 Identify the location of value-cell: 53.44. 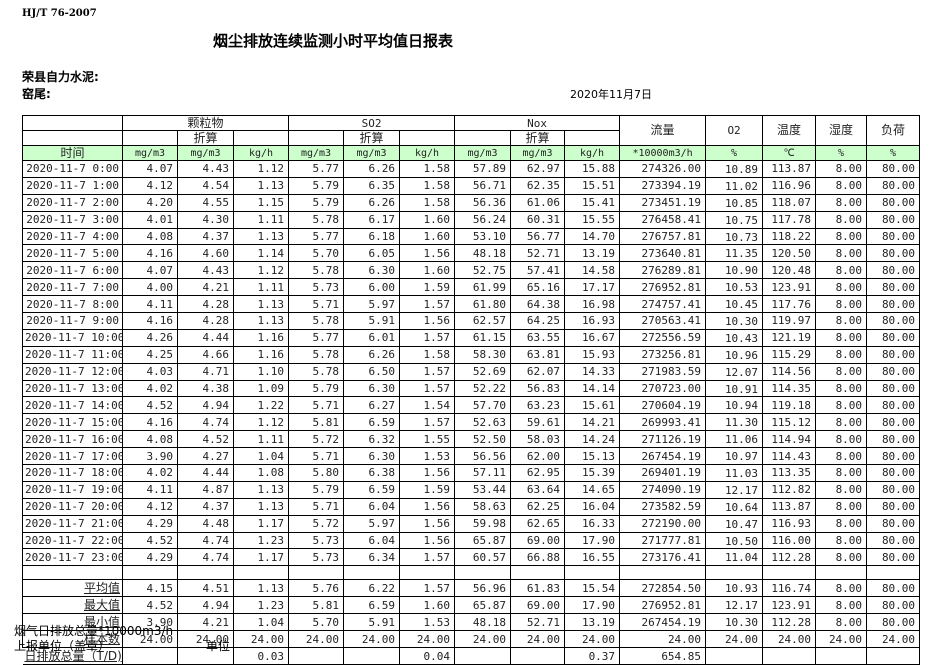
(483, 489).